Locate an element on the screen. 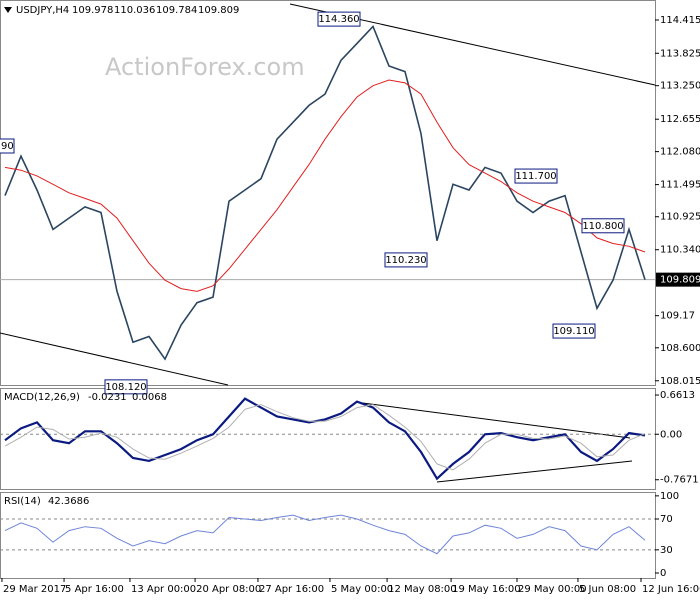 This screenshot has width=700, height=600. y-tick-label: 113.825 is located at coordinates (680, 53).